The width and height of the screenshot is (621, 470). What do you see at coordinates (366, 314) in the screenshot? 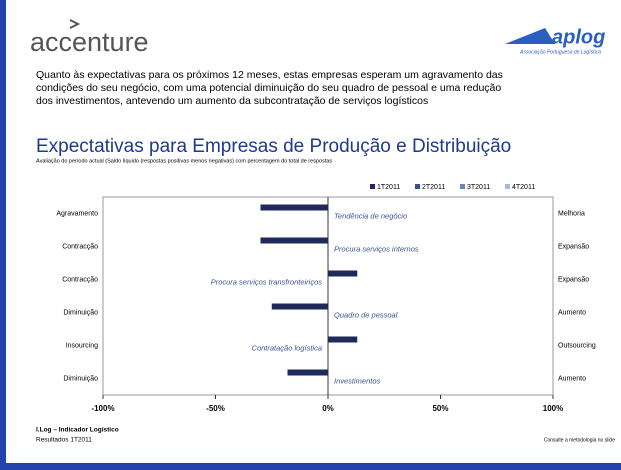
I see `category-label: Quadro de pessoal` at bounding box center [366, 314].